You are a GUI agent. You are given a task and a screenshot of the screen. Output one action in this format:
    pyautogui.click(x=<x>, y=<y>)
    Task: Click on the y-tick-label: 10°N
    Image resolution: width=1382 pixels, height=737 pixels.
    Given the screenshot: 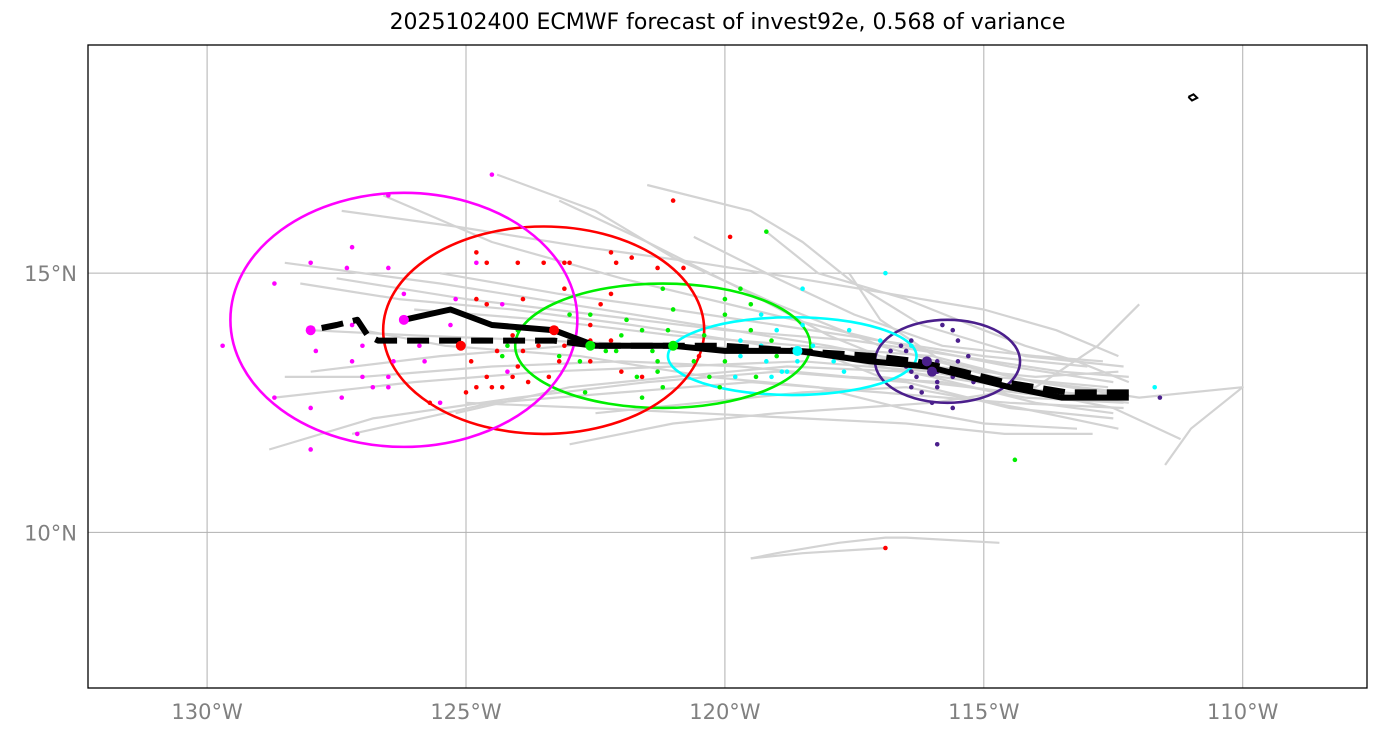 What is the action you would take?
    pyautogui.click(x=50, y=533)
    